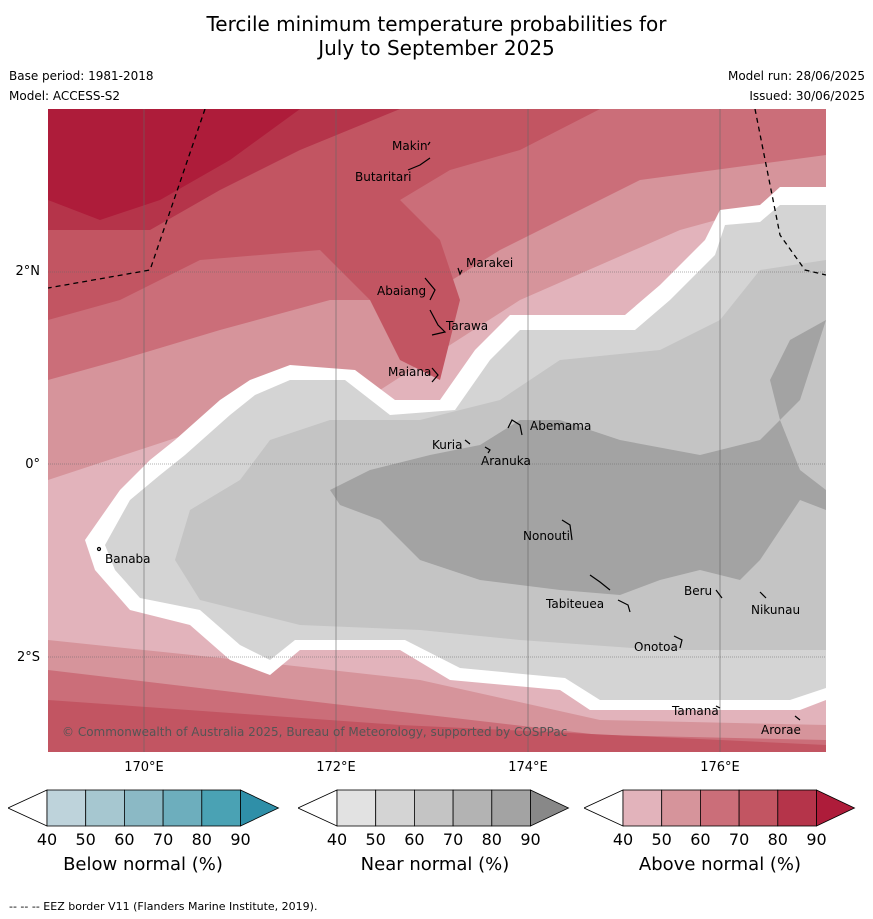 The height and width of the screenshot is (919, 873). I want to click on model-name: Model: ACCESS-S2, so click(65, 96).